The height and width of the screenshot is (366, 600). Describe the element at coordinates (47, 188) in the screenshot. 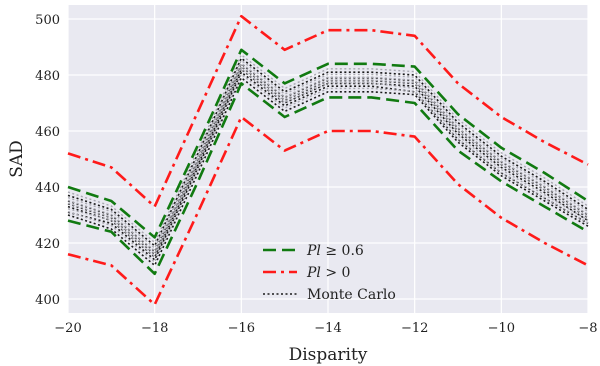

I see `y-tick-label: 440` at that location.